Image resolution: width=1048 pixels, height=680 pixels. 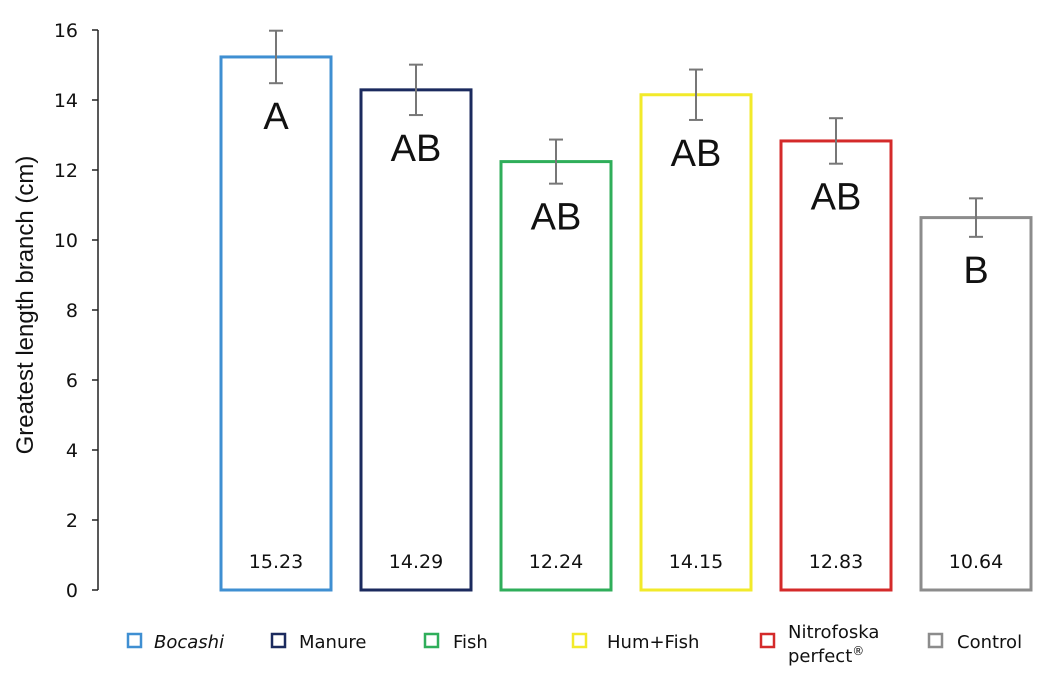 I want to click on y-tick-label: 8, so click(x=72, y=311).